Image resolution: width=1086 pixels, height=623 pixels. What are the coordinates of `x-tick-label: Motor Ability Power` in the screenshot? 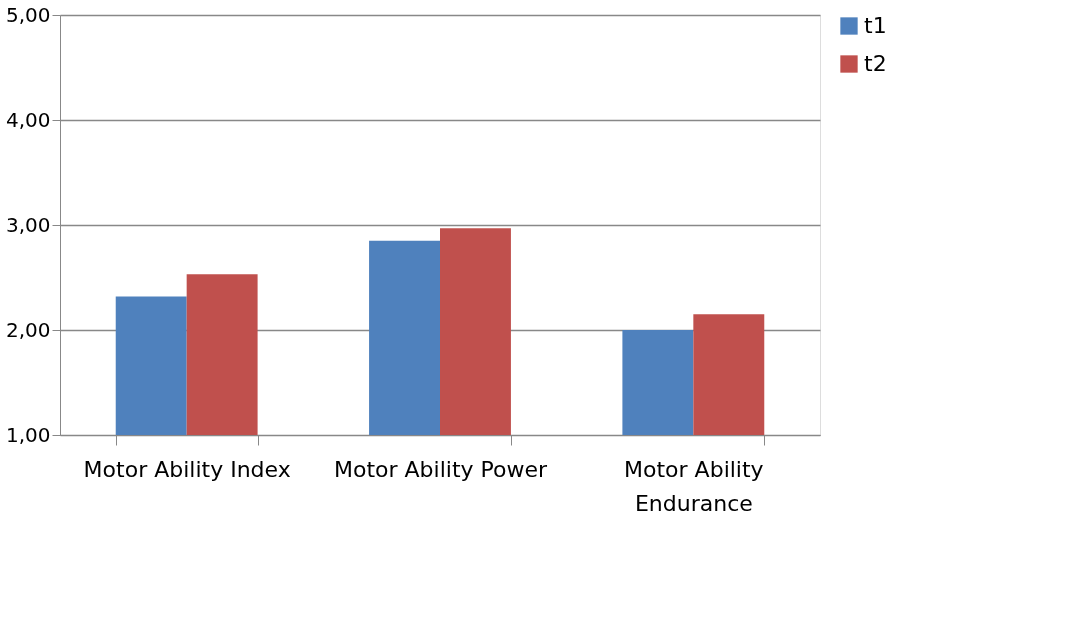 It's located at (440, 469).